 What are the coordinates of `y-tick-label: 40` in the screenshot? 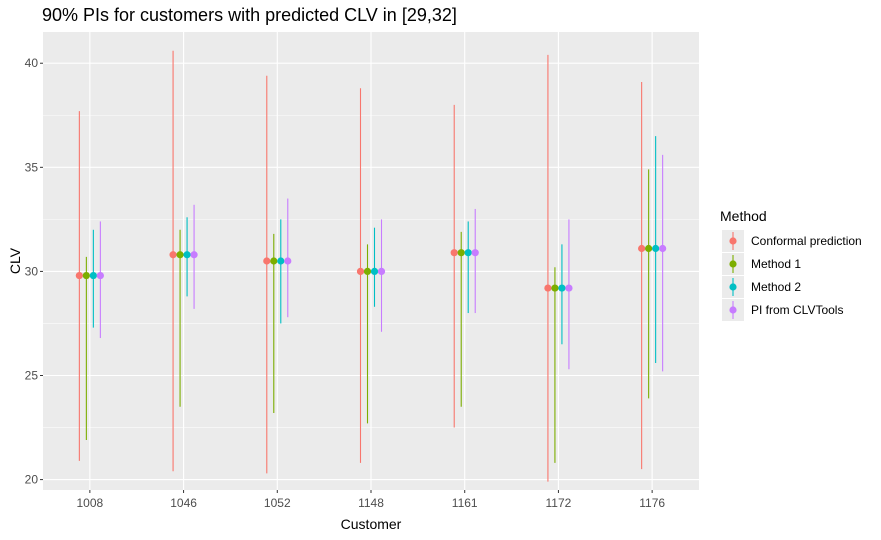 It's located at (32, 63).